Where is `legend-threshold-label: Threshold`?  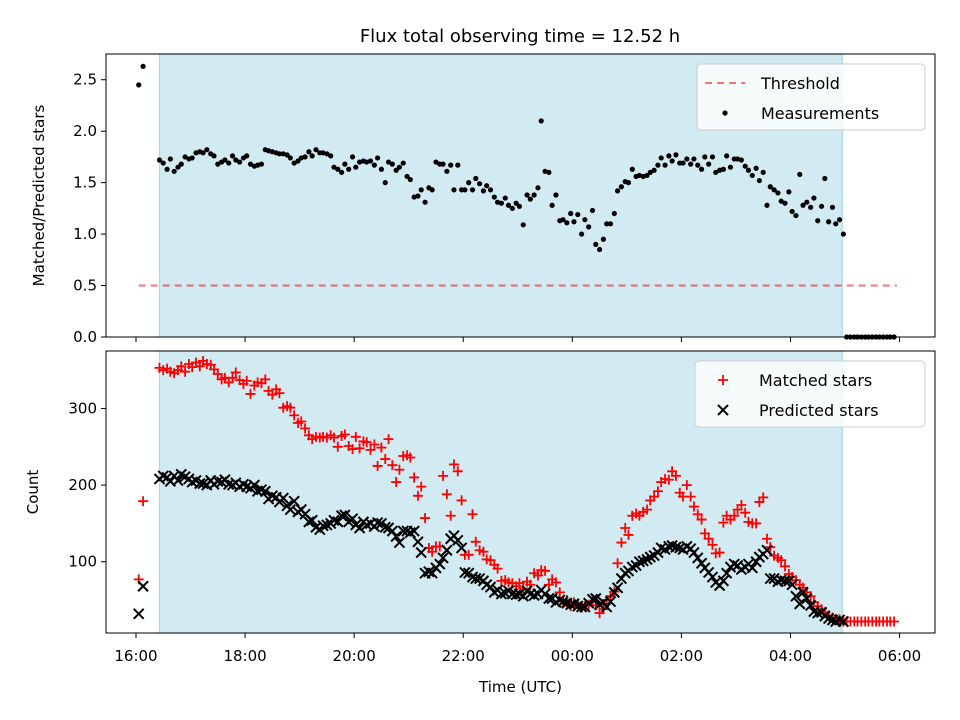
legend-threshold-label: Threshold is located at coordinates (800, 83).